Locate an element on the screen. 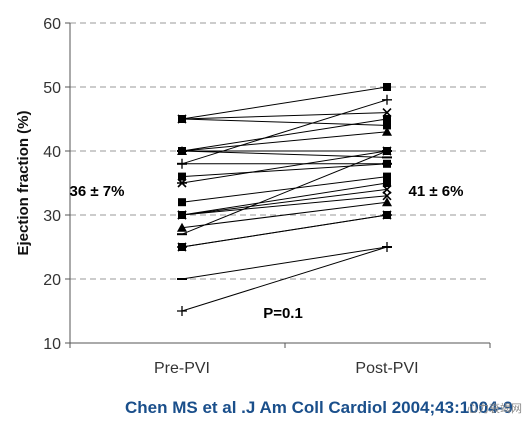 This screenshot has width=532, height=432. y-tick-label: 40 is located at coordinates (52, 152).